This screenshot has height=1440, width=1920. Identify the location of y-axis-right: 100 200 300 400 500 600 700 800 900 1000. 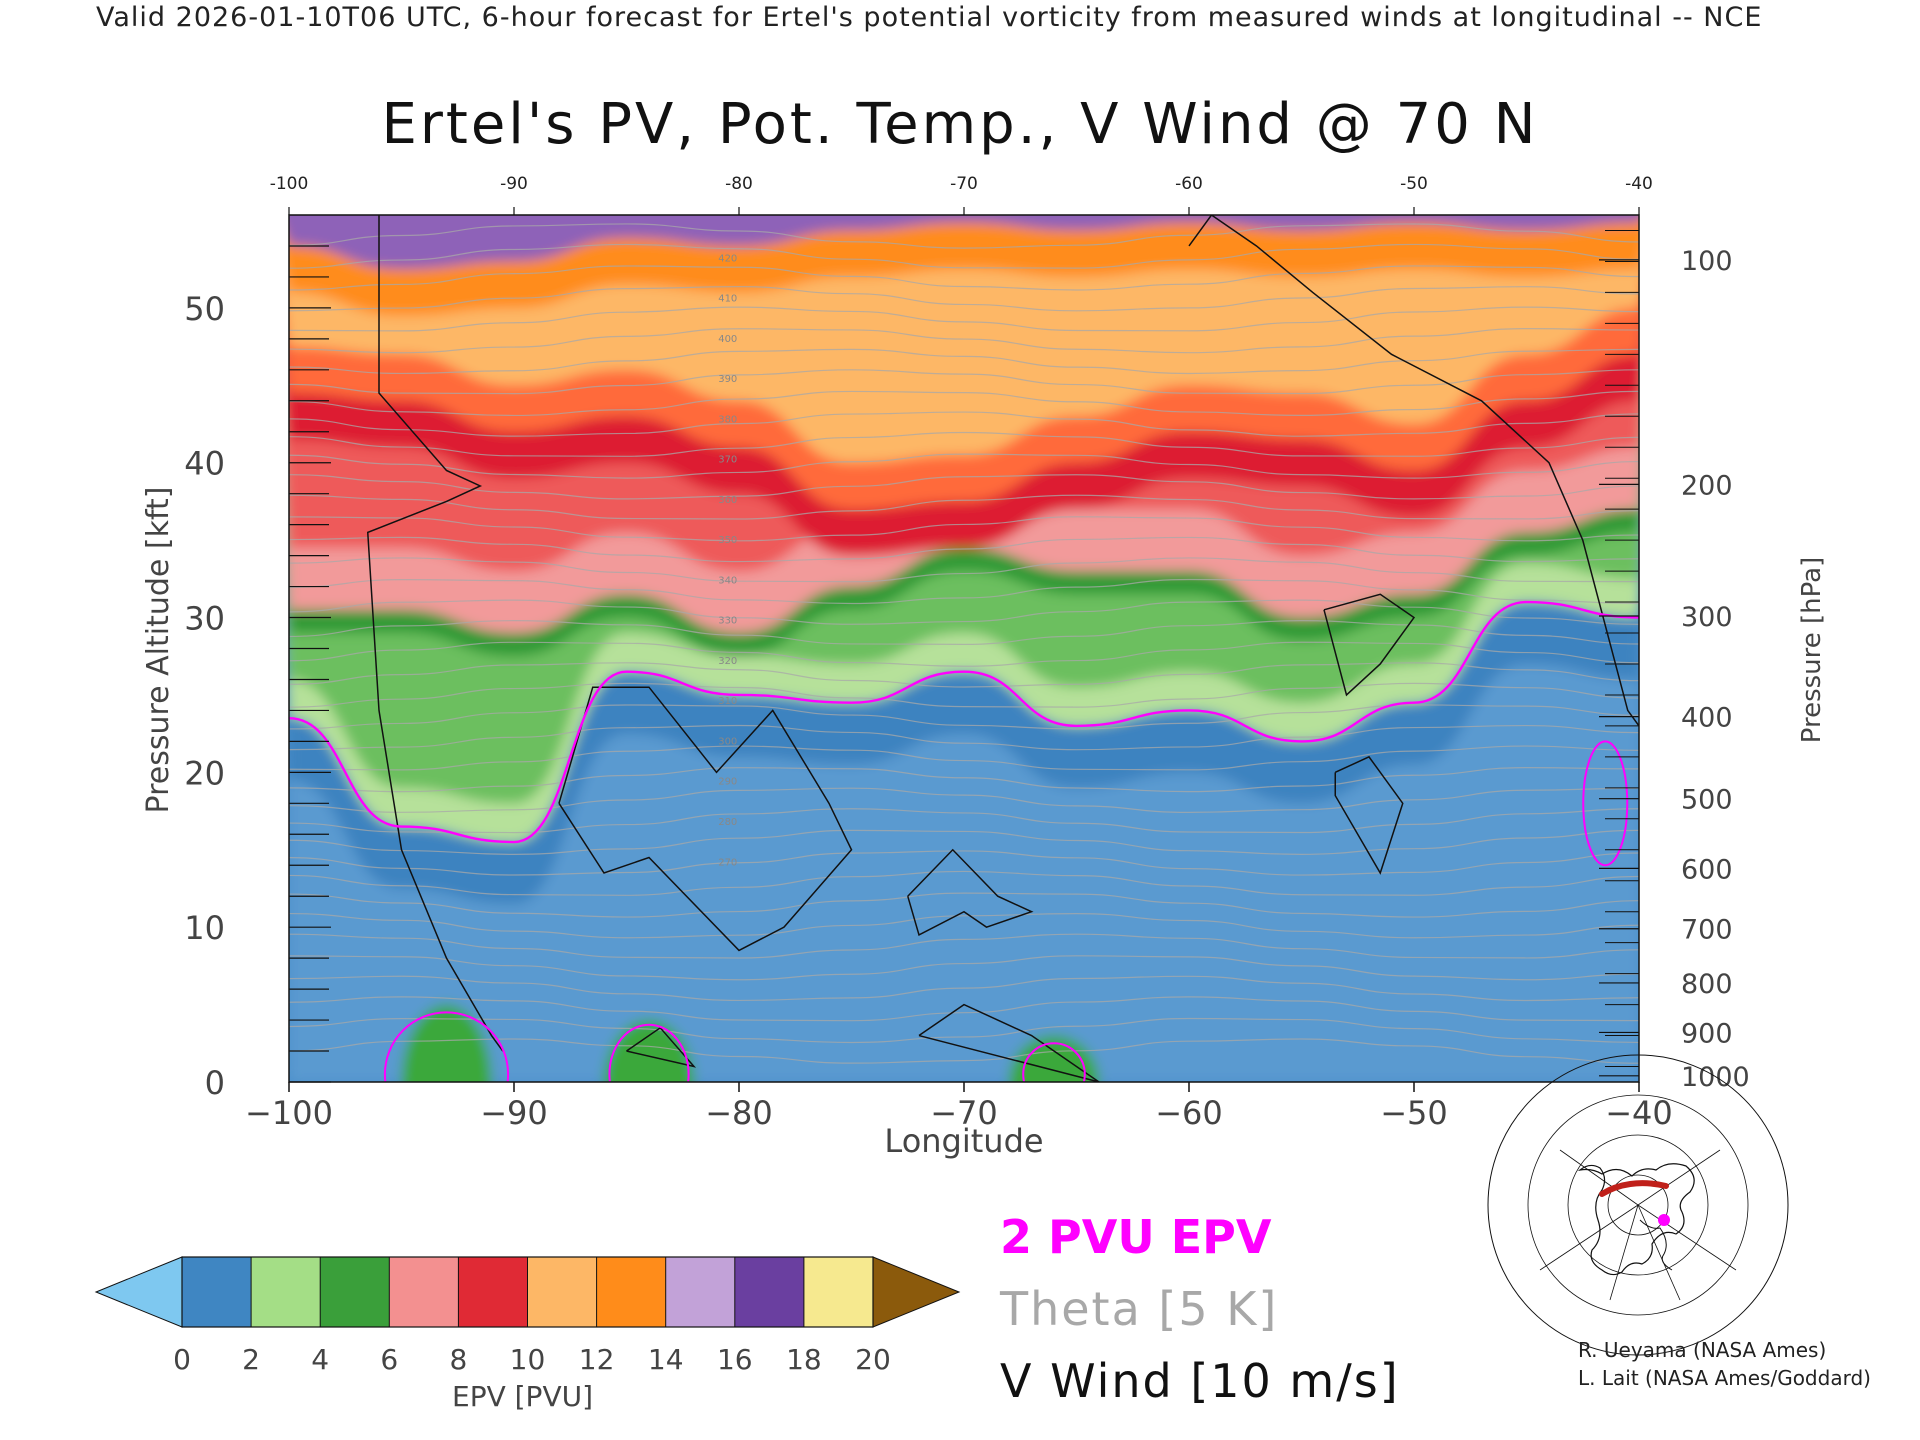
(1674, 661).